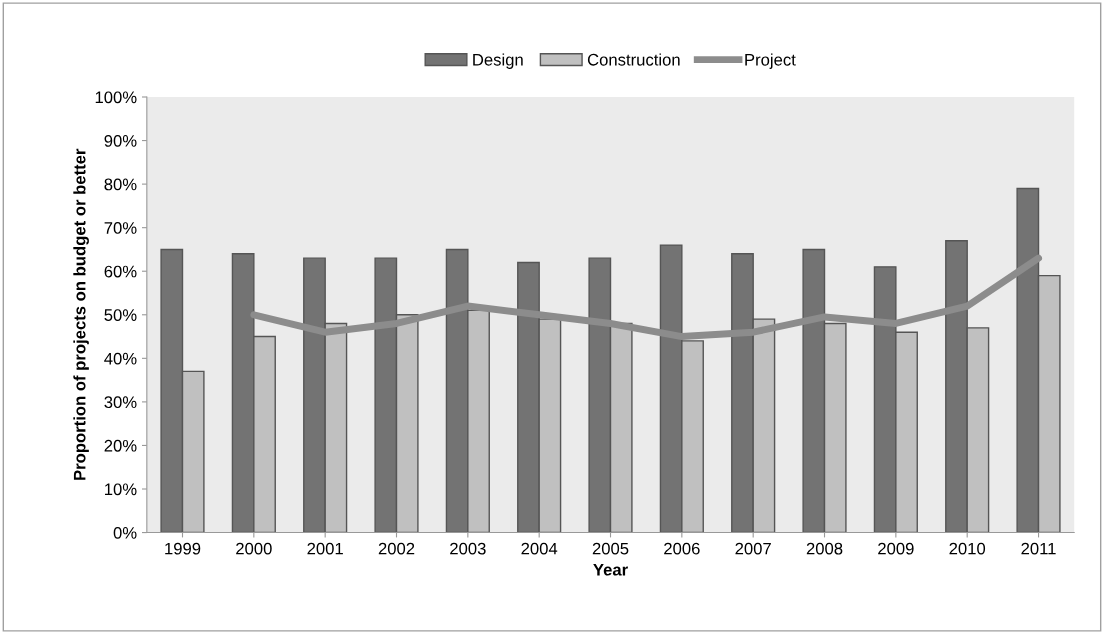  What do you see at coordinates (770, 61) in the screenshot?
I see `legend-label: Project` at bounding box center [770, 61].